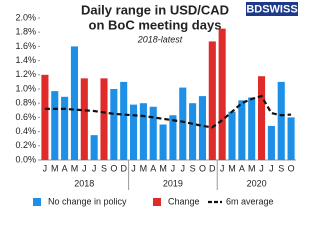  What do you see at coordinates (25, 74) in the screenshot?
I see `y-tick-label: 1.2%` at bounding box center [25, 74].